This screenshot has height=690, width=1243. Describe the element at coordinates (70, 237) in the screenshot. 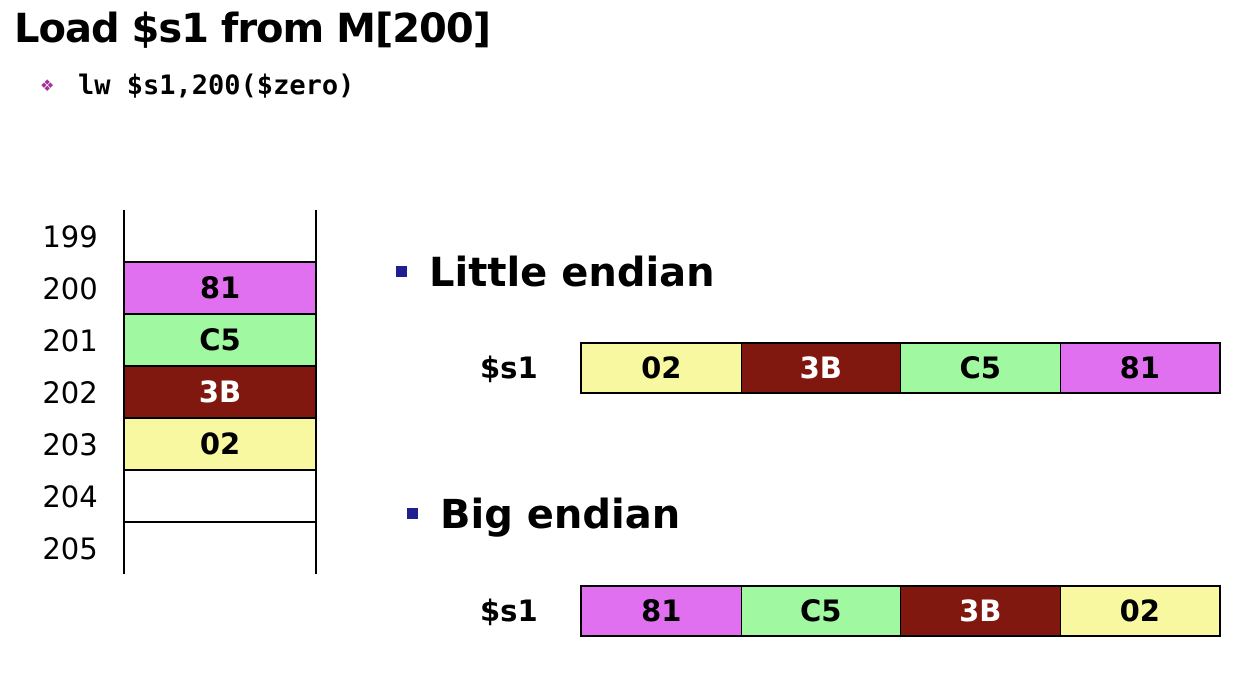

I see `memory-address: 199` at that location.